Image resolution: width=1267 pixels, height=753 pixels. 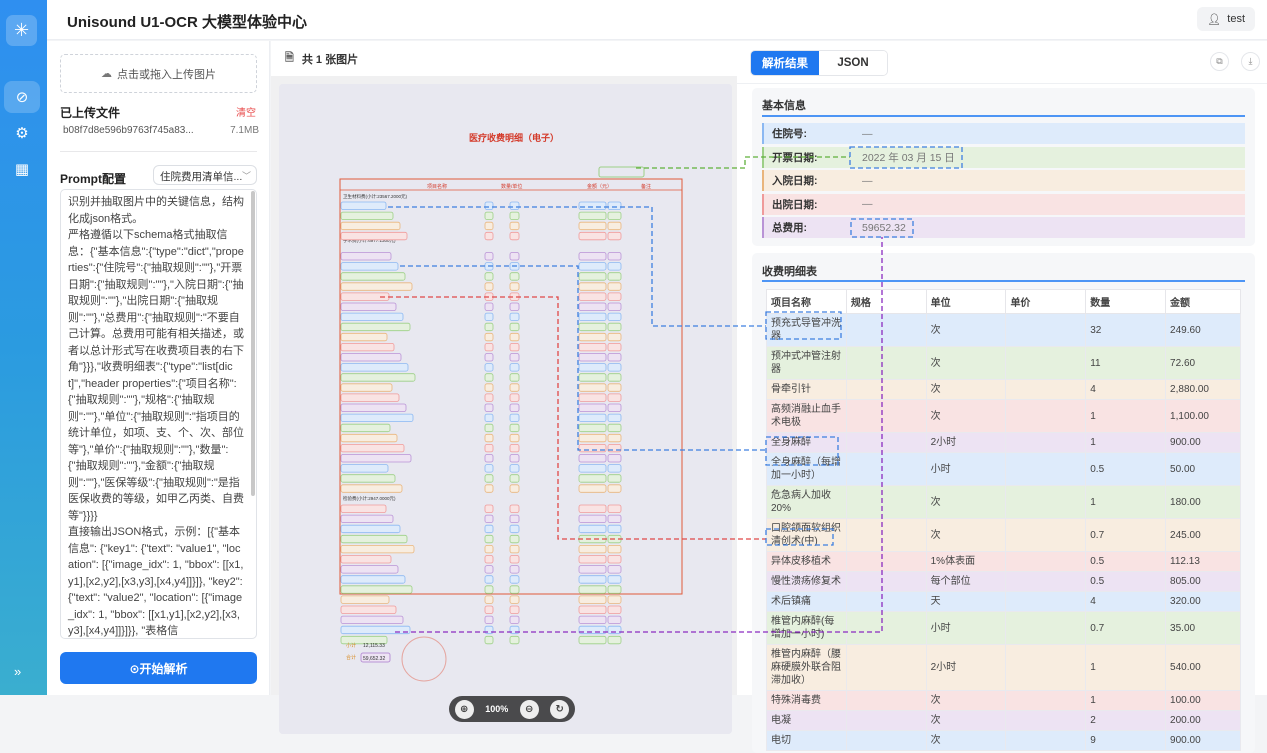 What do you see at coordinates (93, 179) in the screenshot?
I see `prompt-config-title: Prompt配置` at bounding box center [93, 179].